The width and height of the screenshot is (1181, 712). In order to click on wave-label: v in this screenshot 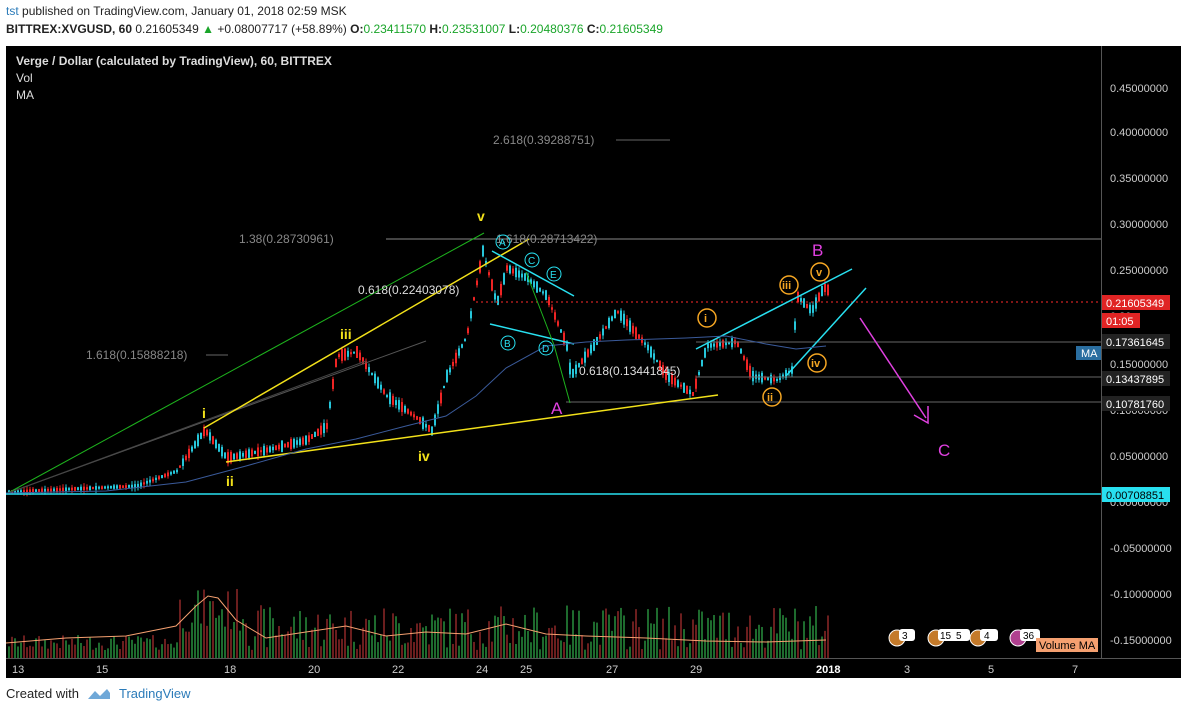, I will do `click(819, 273)`.